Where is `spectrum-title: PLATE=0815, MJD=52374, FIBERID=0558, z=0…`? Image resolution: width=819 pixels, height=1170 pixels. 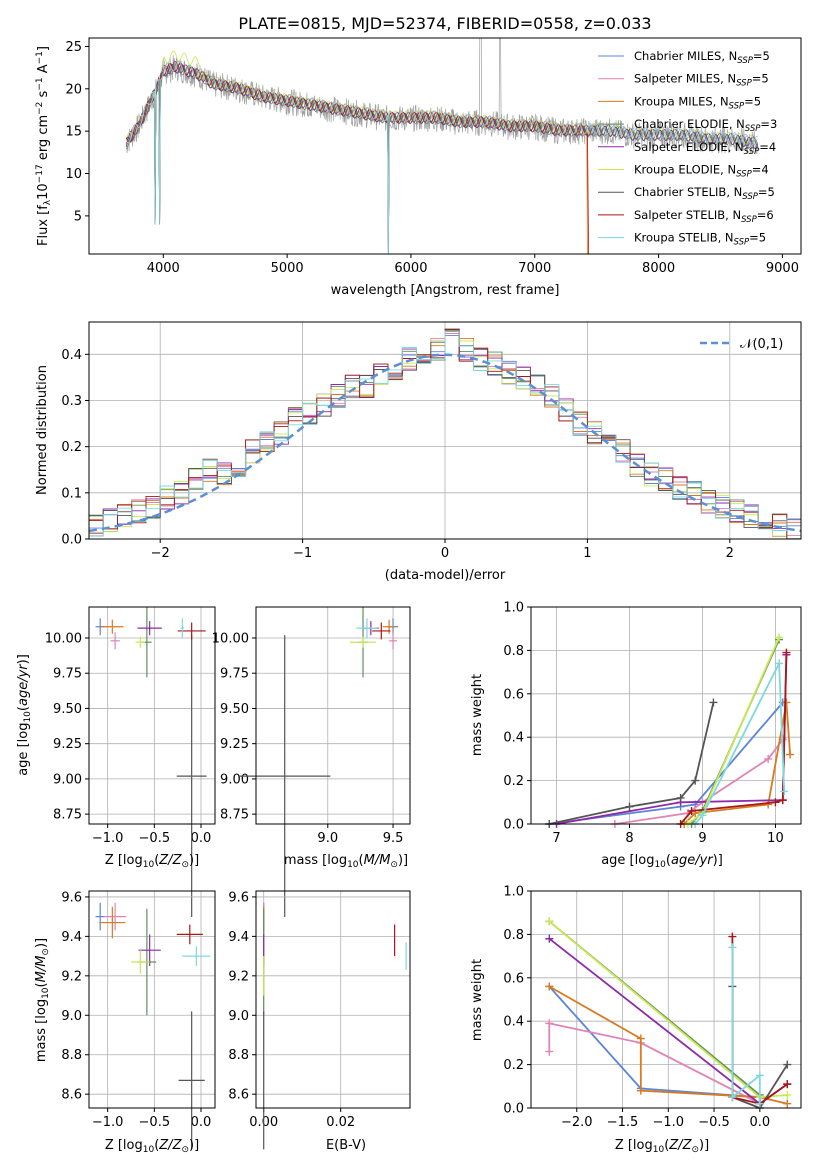 spectrum-title: PLATE=0815, MJD=52374, FIBERID=0558, z=0… is located at coordinates (444, 23).